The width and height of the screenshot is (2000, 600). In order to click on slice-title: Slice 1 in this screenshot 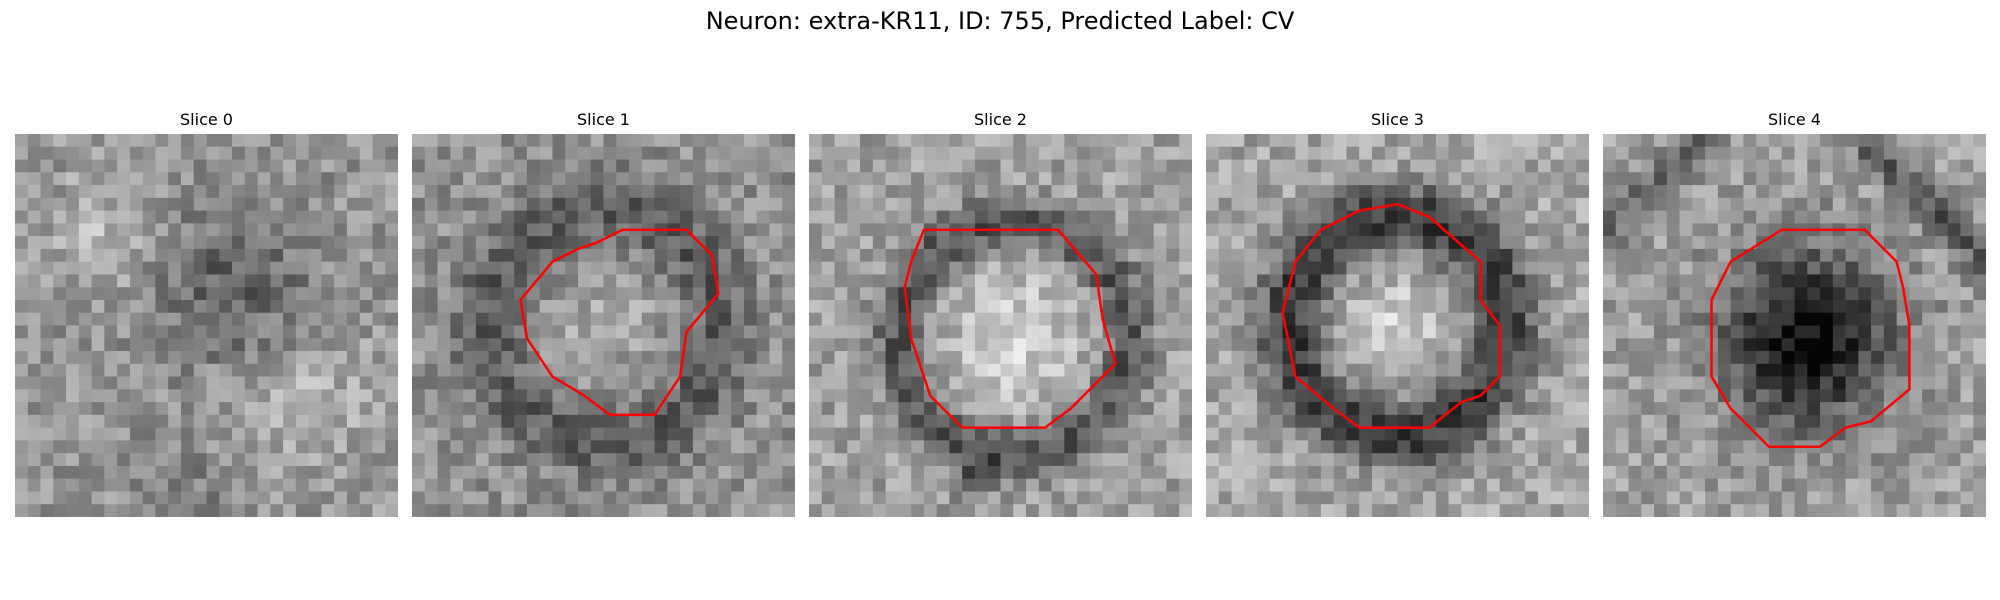, I will do `click(603, 119)`.